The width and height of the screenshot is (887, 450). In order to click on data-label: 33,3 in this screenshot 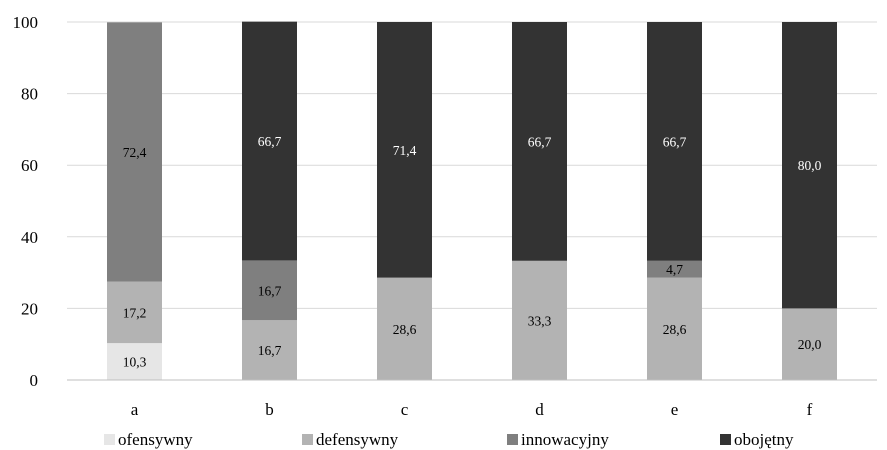, I will do `click(540, 320)`.